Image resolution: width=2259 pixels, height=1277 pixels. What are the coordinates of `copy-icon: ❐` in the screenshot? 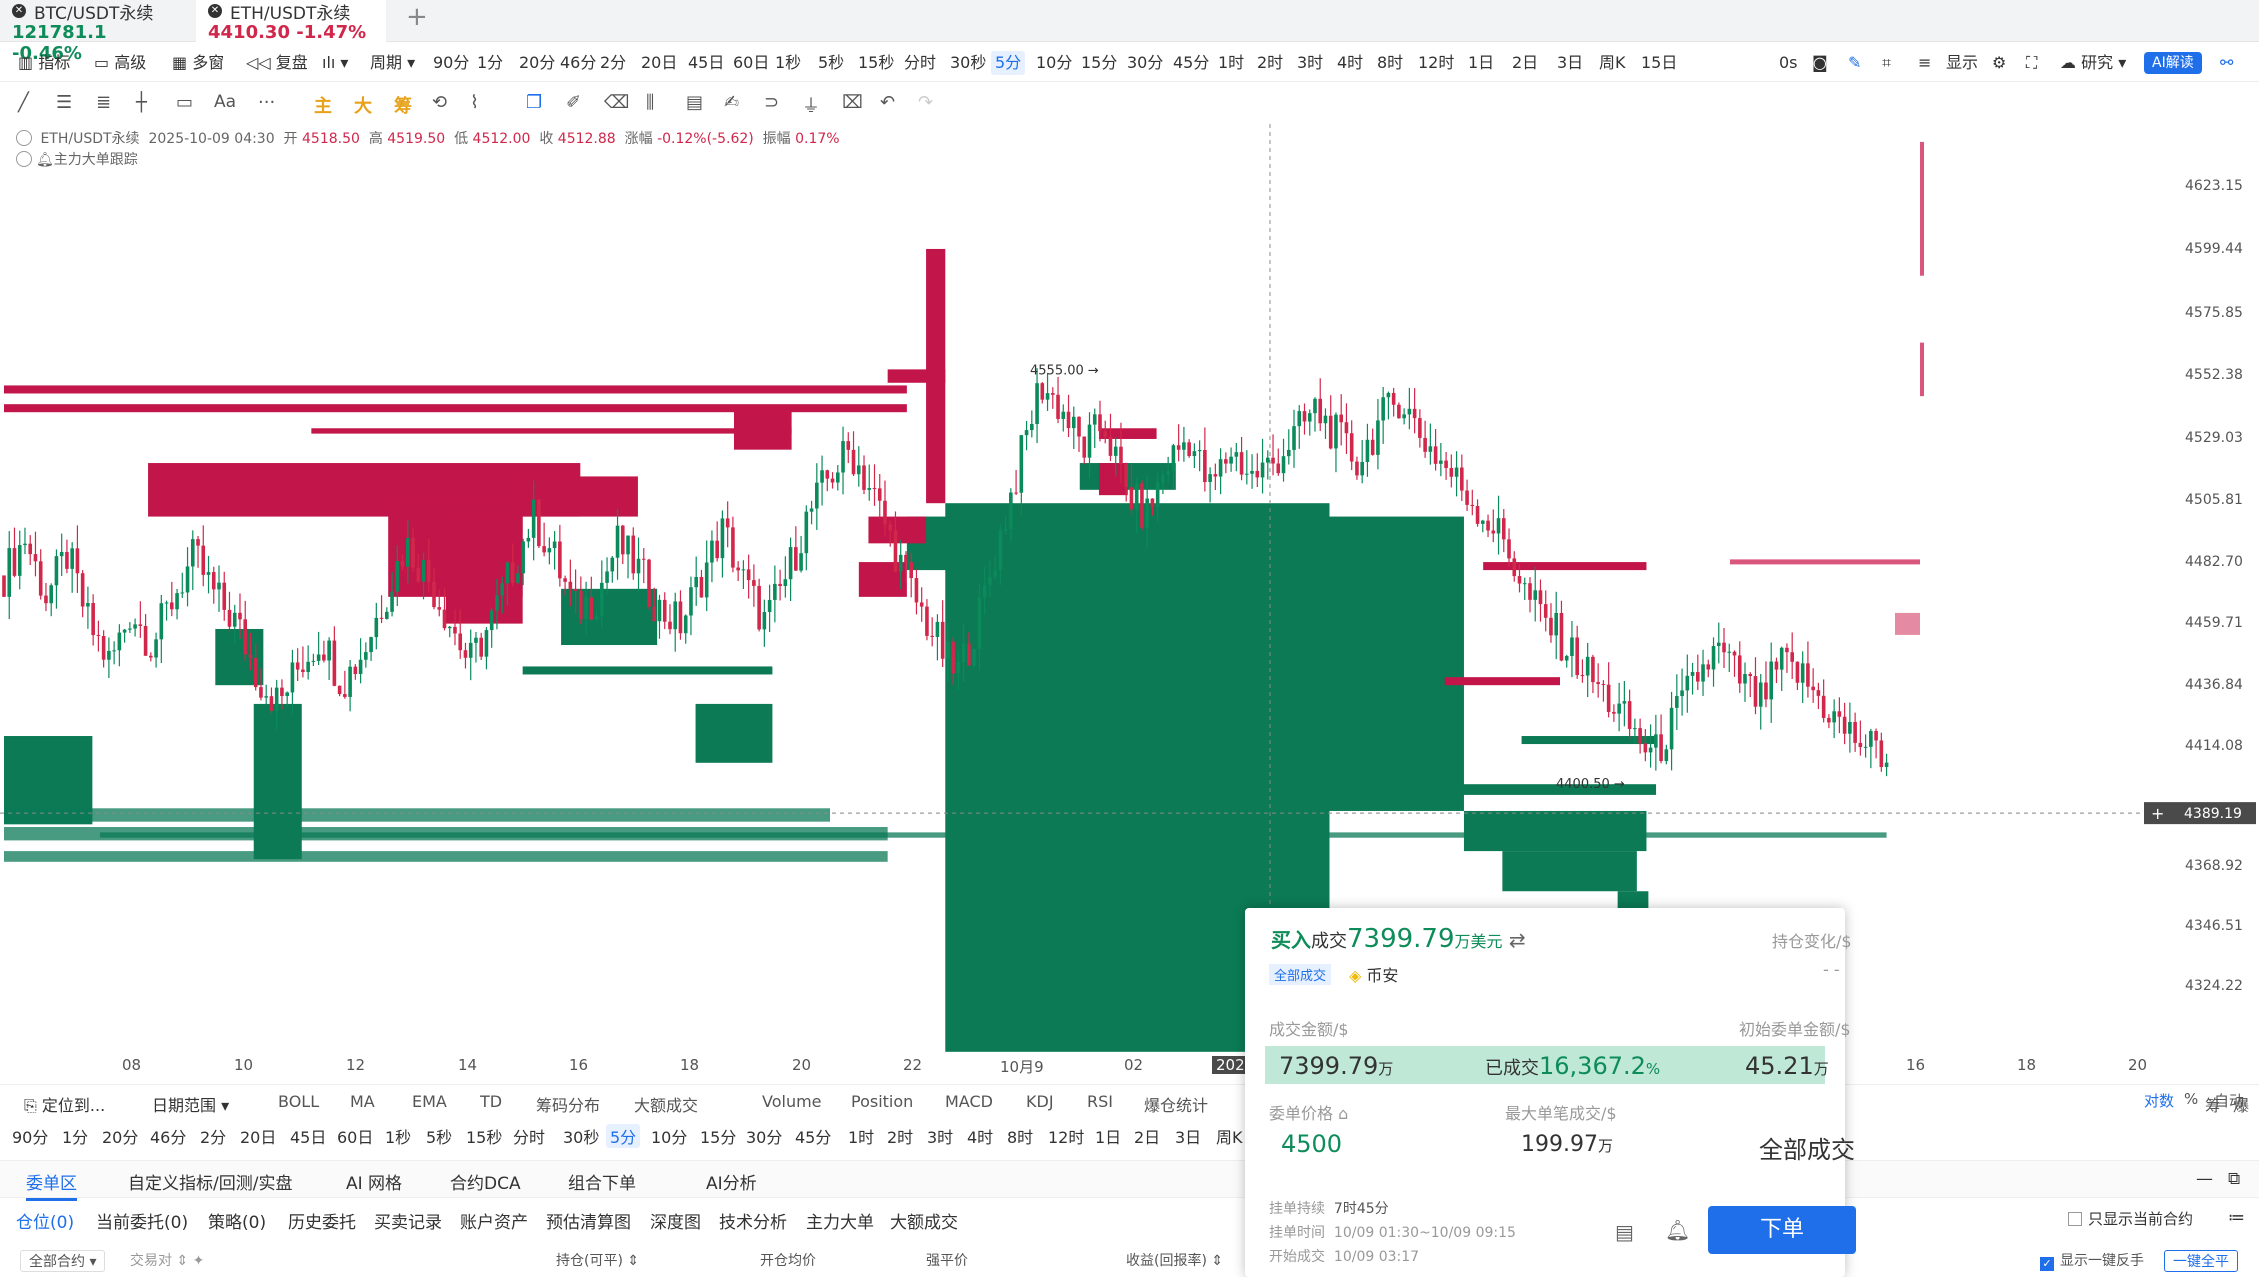 It's located at (534, 102).